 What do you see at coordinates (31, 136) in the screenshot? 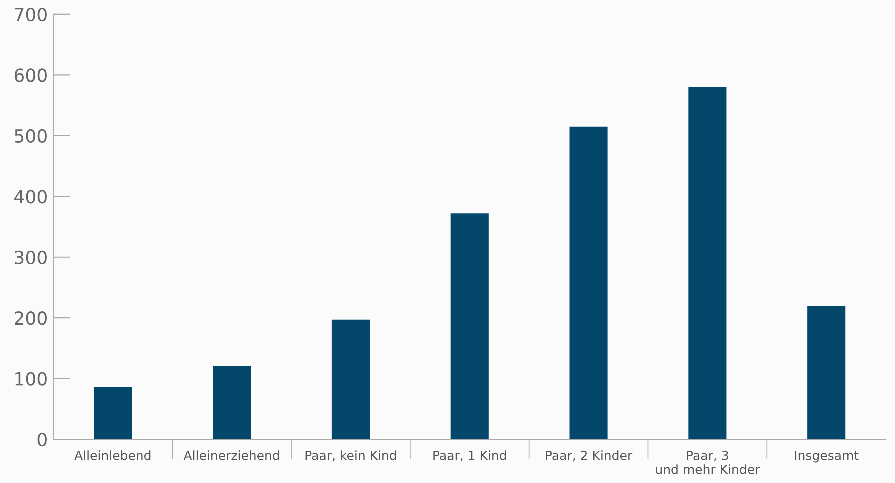
I see `y-tick-label: 500` at bounding box center [31, 136].